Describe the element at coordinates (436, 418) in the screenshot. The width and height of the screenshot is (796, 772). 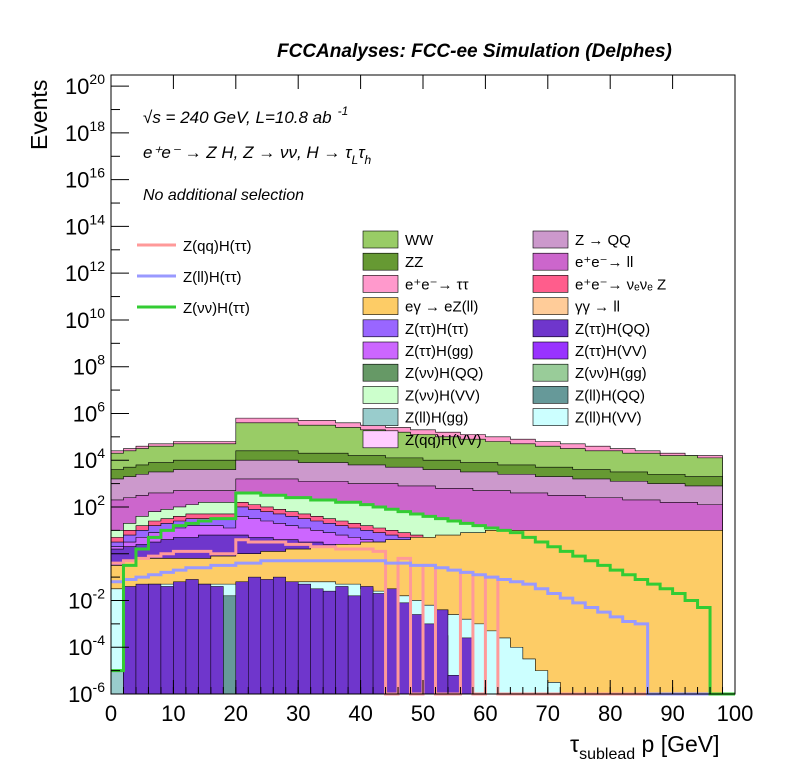
I see `legend-label: Z(ll)H(gg)` at that location.